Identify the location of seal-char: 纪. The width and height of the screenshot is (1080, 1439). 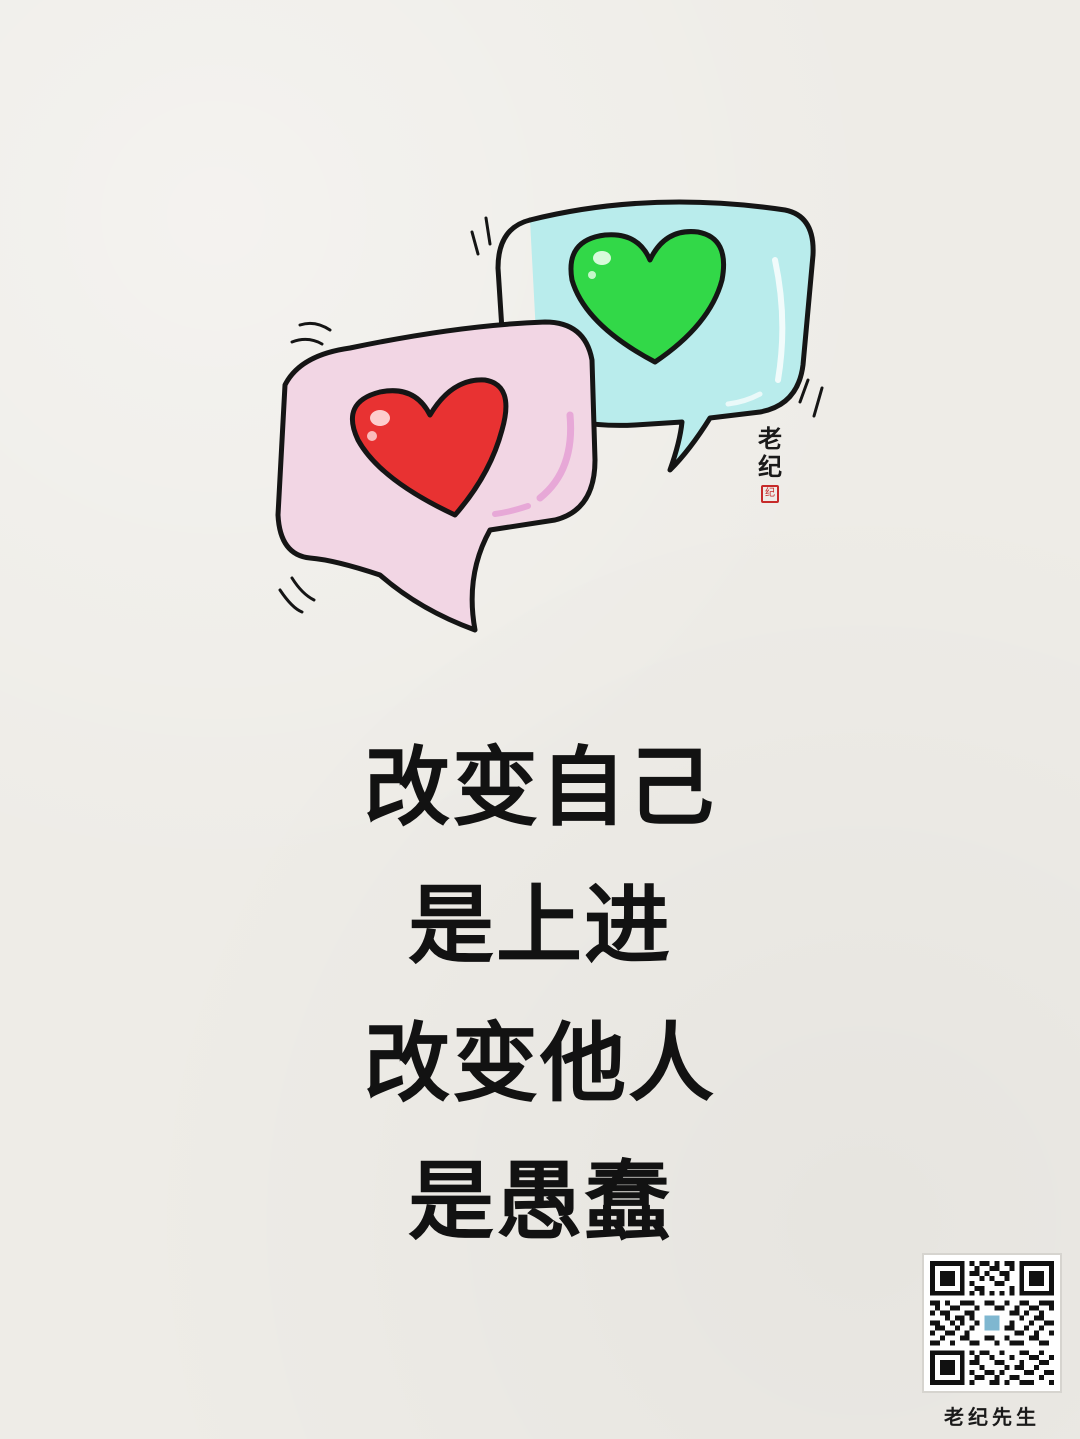
(770, 493).